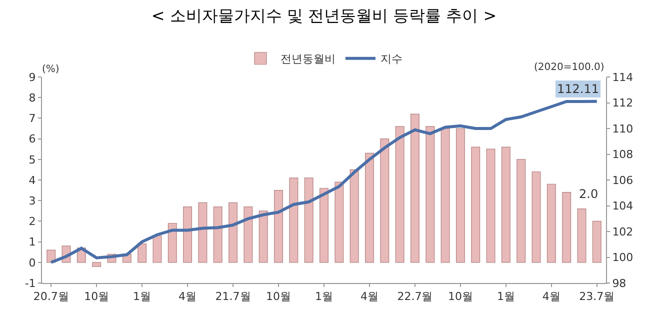  I want to click on y-tick-label: 0, so click(32, 263).